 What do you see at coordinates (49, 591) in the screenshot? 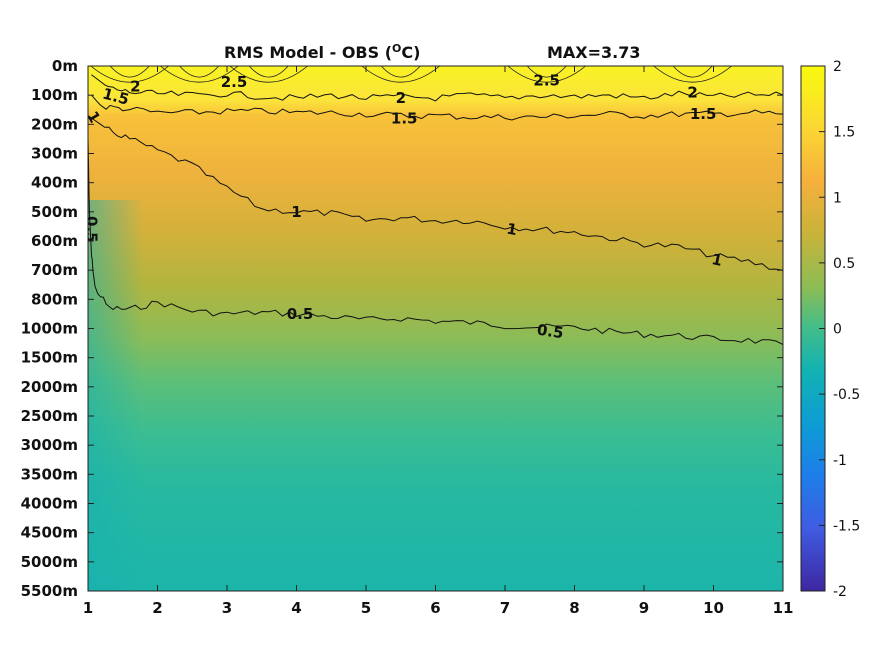
I see `y-tick-label: 5500m` at bounding box center [49, 591].